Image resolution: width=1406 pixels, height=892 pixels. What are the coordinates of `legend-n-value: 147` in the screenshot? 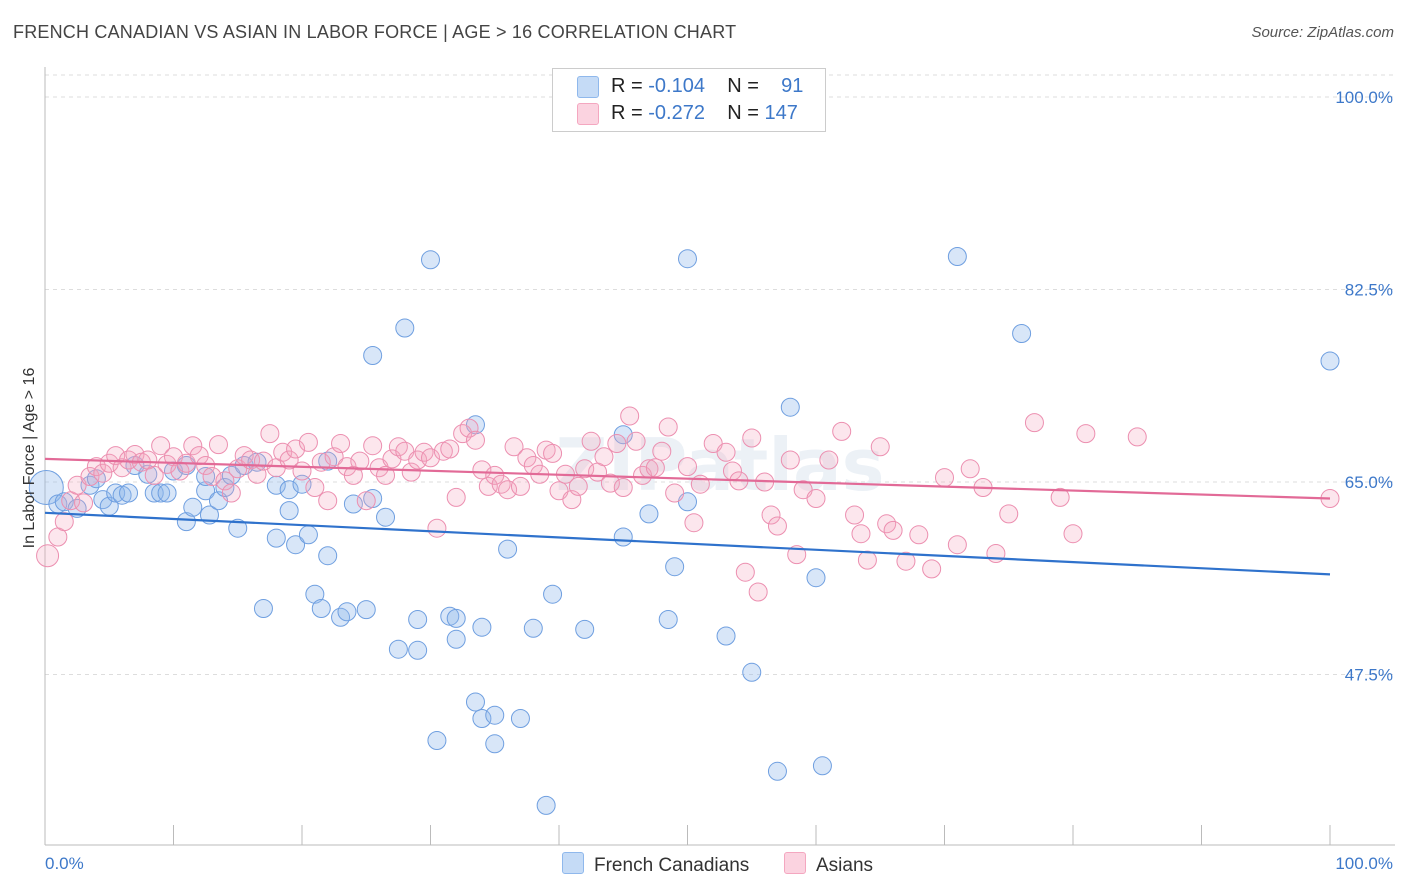 It's located at (781, 113).